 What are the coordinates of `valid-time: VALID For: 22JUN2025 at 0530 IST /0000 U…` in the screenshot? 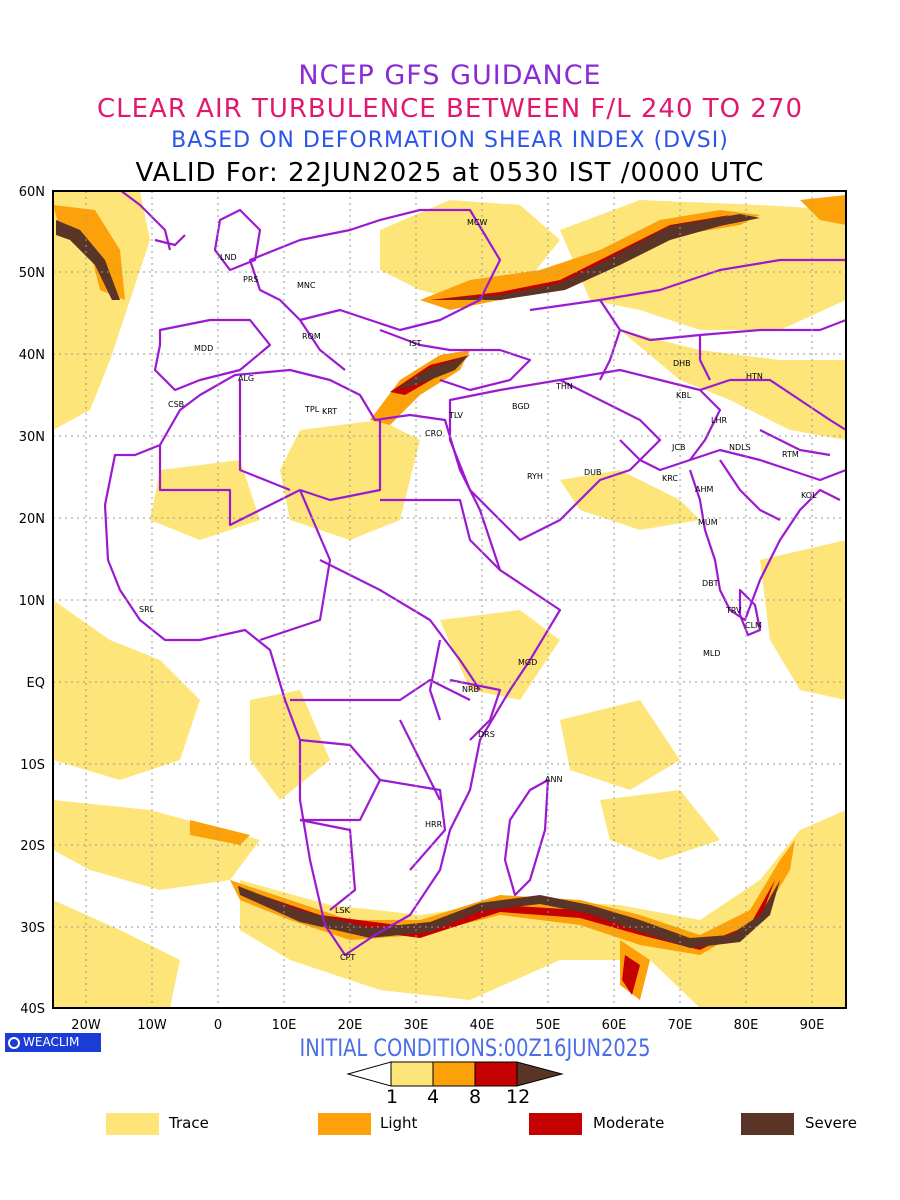 It's located at (450, 173).